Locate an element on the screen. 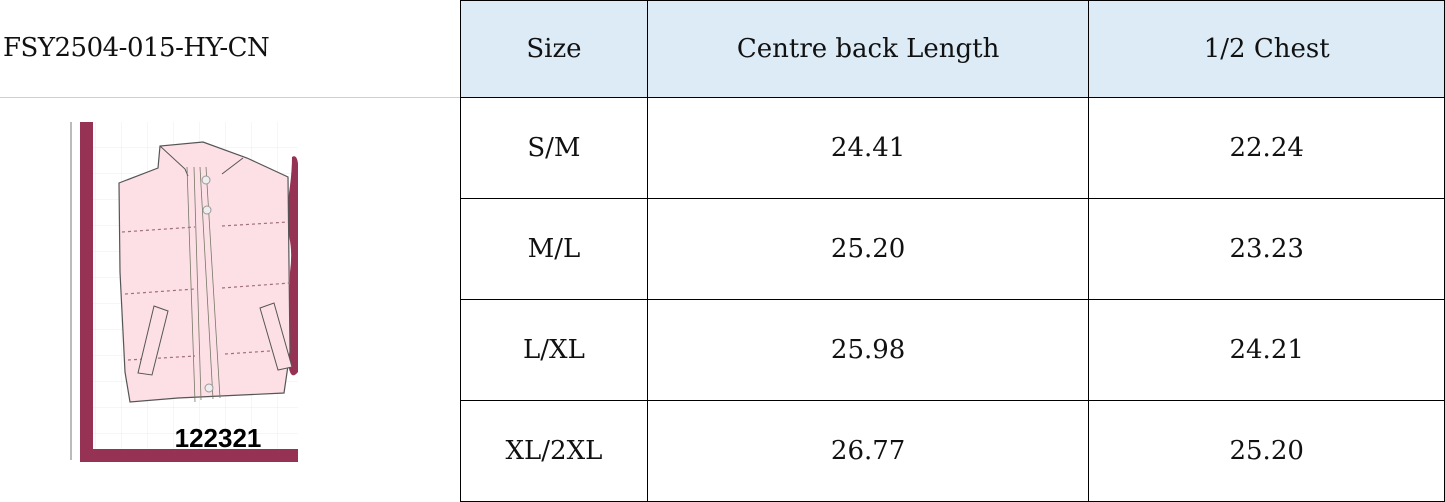 The image size is (1445, 502). table-row: S/M 24.41 22.24 is located at coordinates (952, 148).